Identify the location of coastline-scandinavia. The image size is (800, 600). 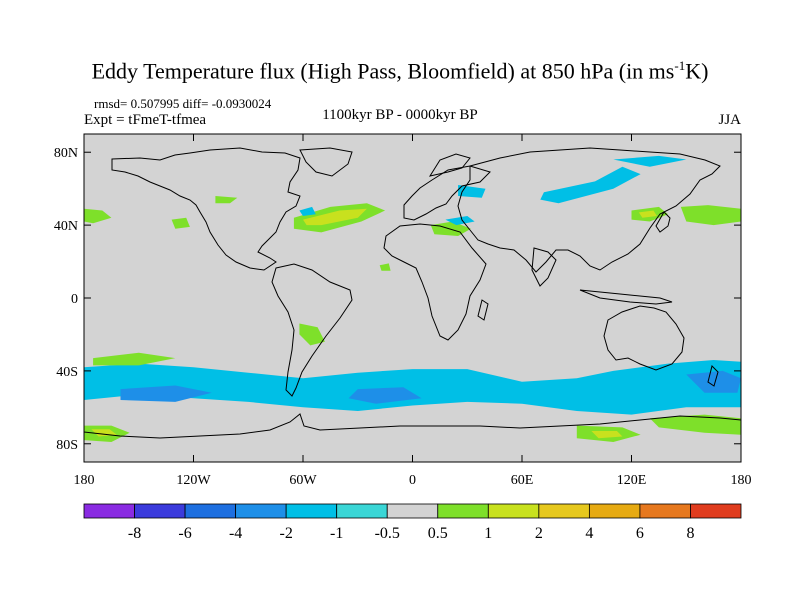
(449, 165).